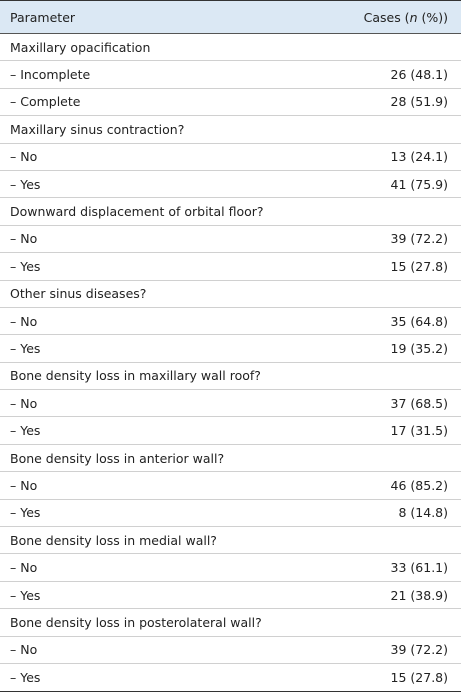 Image resolution: width=461 pixels, height=692 pixels. Describe the element at coordinates (117, 458) in the screenshot. I see `group-label: Bone density loss in anterior wall?` at that location.